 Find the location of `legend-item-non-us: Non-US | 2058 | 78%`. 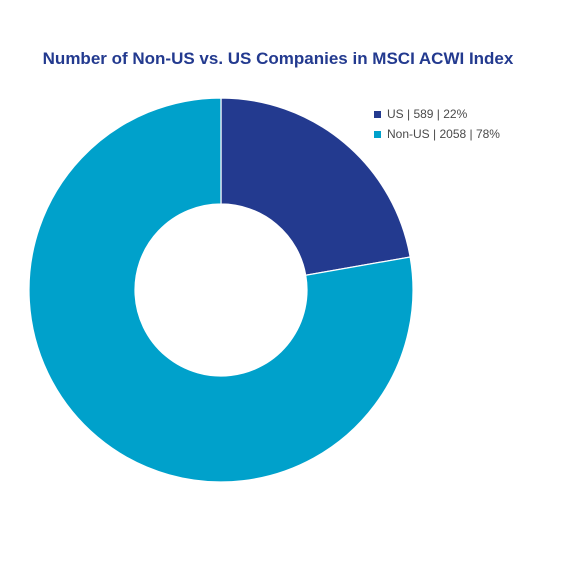

legend-item-non-us: Non-US | 2058 | 78% is located at coordinates (437, 134).